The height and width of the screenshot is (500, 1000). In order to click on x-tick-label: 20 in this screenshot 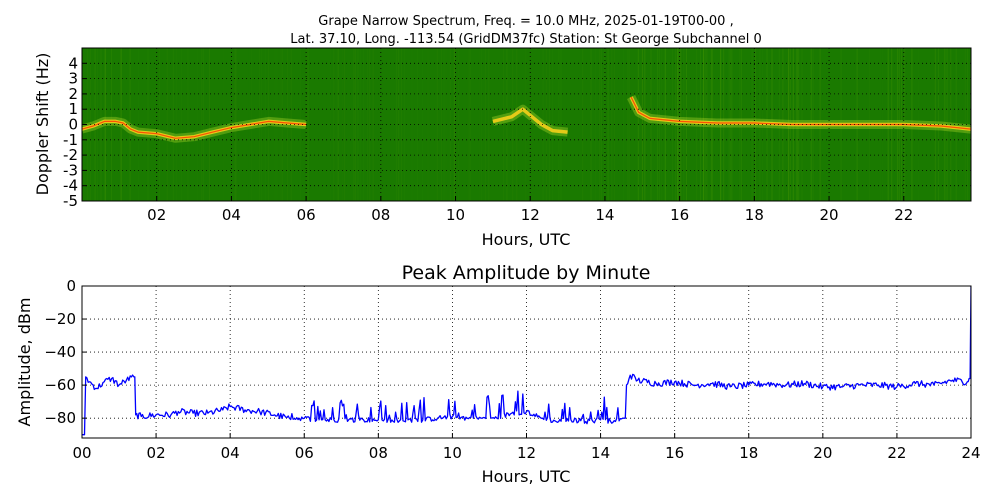, I will do `click(822, 453)`.